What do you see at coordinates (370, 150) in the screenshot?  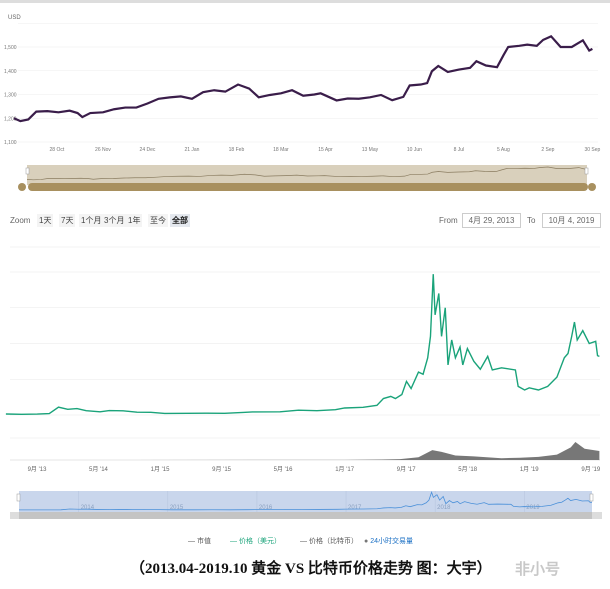 I see `gold-x-tick-label: 13 May` at bounding box center [370, 150].